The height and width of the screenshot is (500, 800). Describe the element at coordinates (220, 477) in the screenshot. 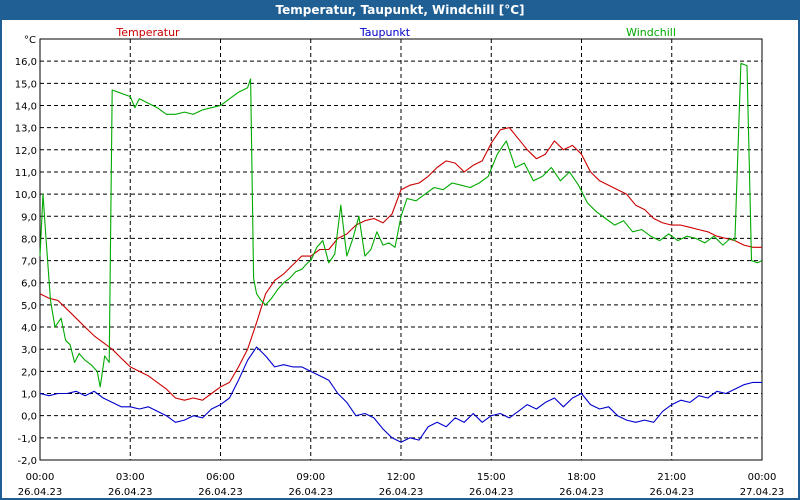

I see `x-tick-time: 06:00` at that location.